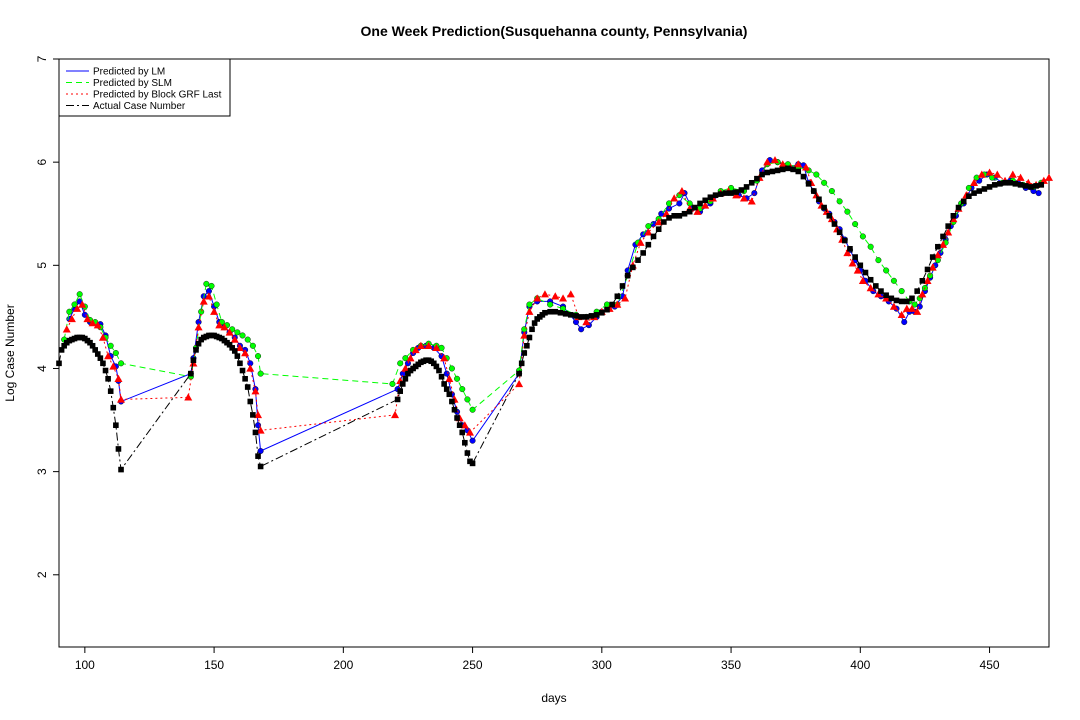 The image size is (1080, 720). Describe the element at coordinates (553, 698) in the screenshot. I see `x-axis-label: days` at that location.